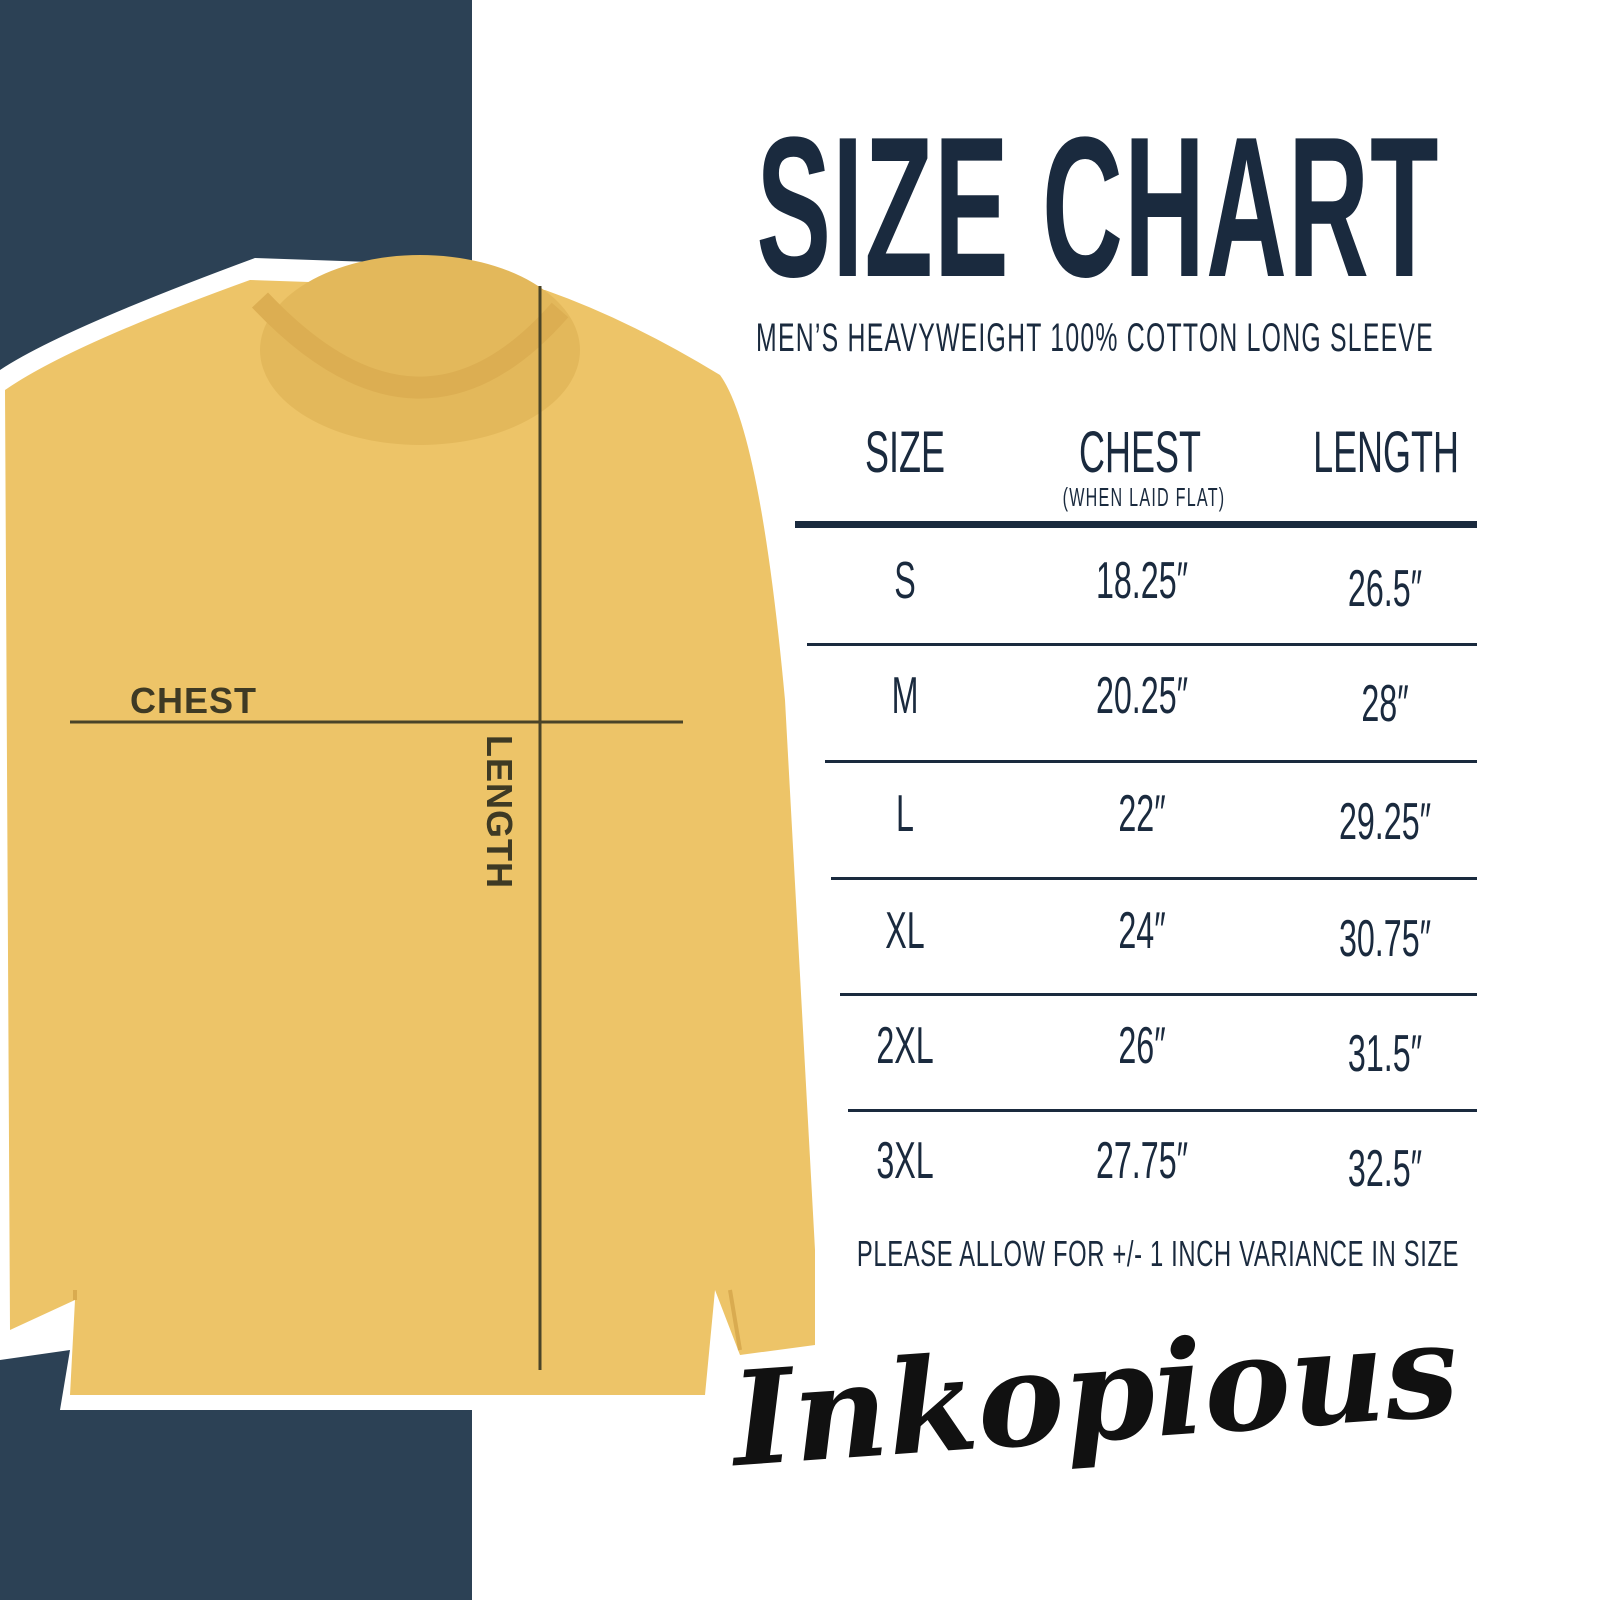 The height and width of the screenshot is (1600, 1600). Describe the element at coordinates (905, 581) in the screenshot. I see `cell-size: S` at that location.